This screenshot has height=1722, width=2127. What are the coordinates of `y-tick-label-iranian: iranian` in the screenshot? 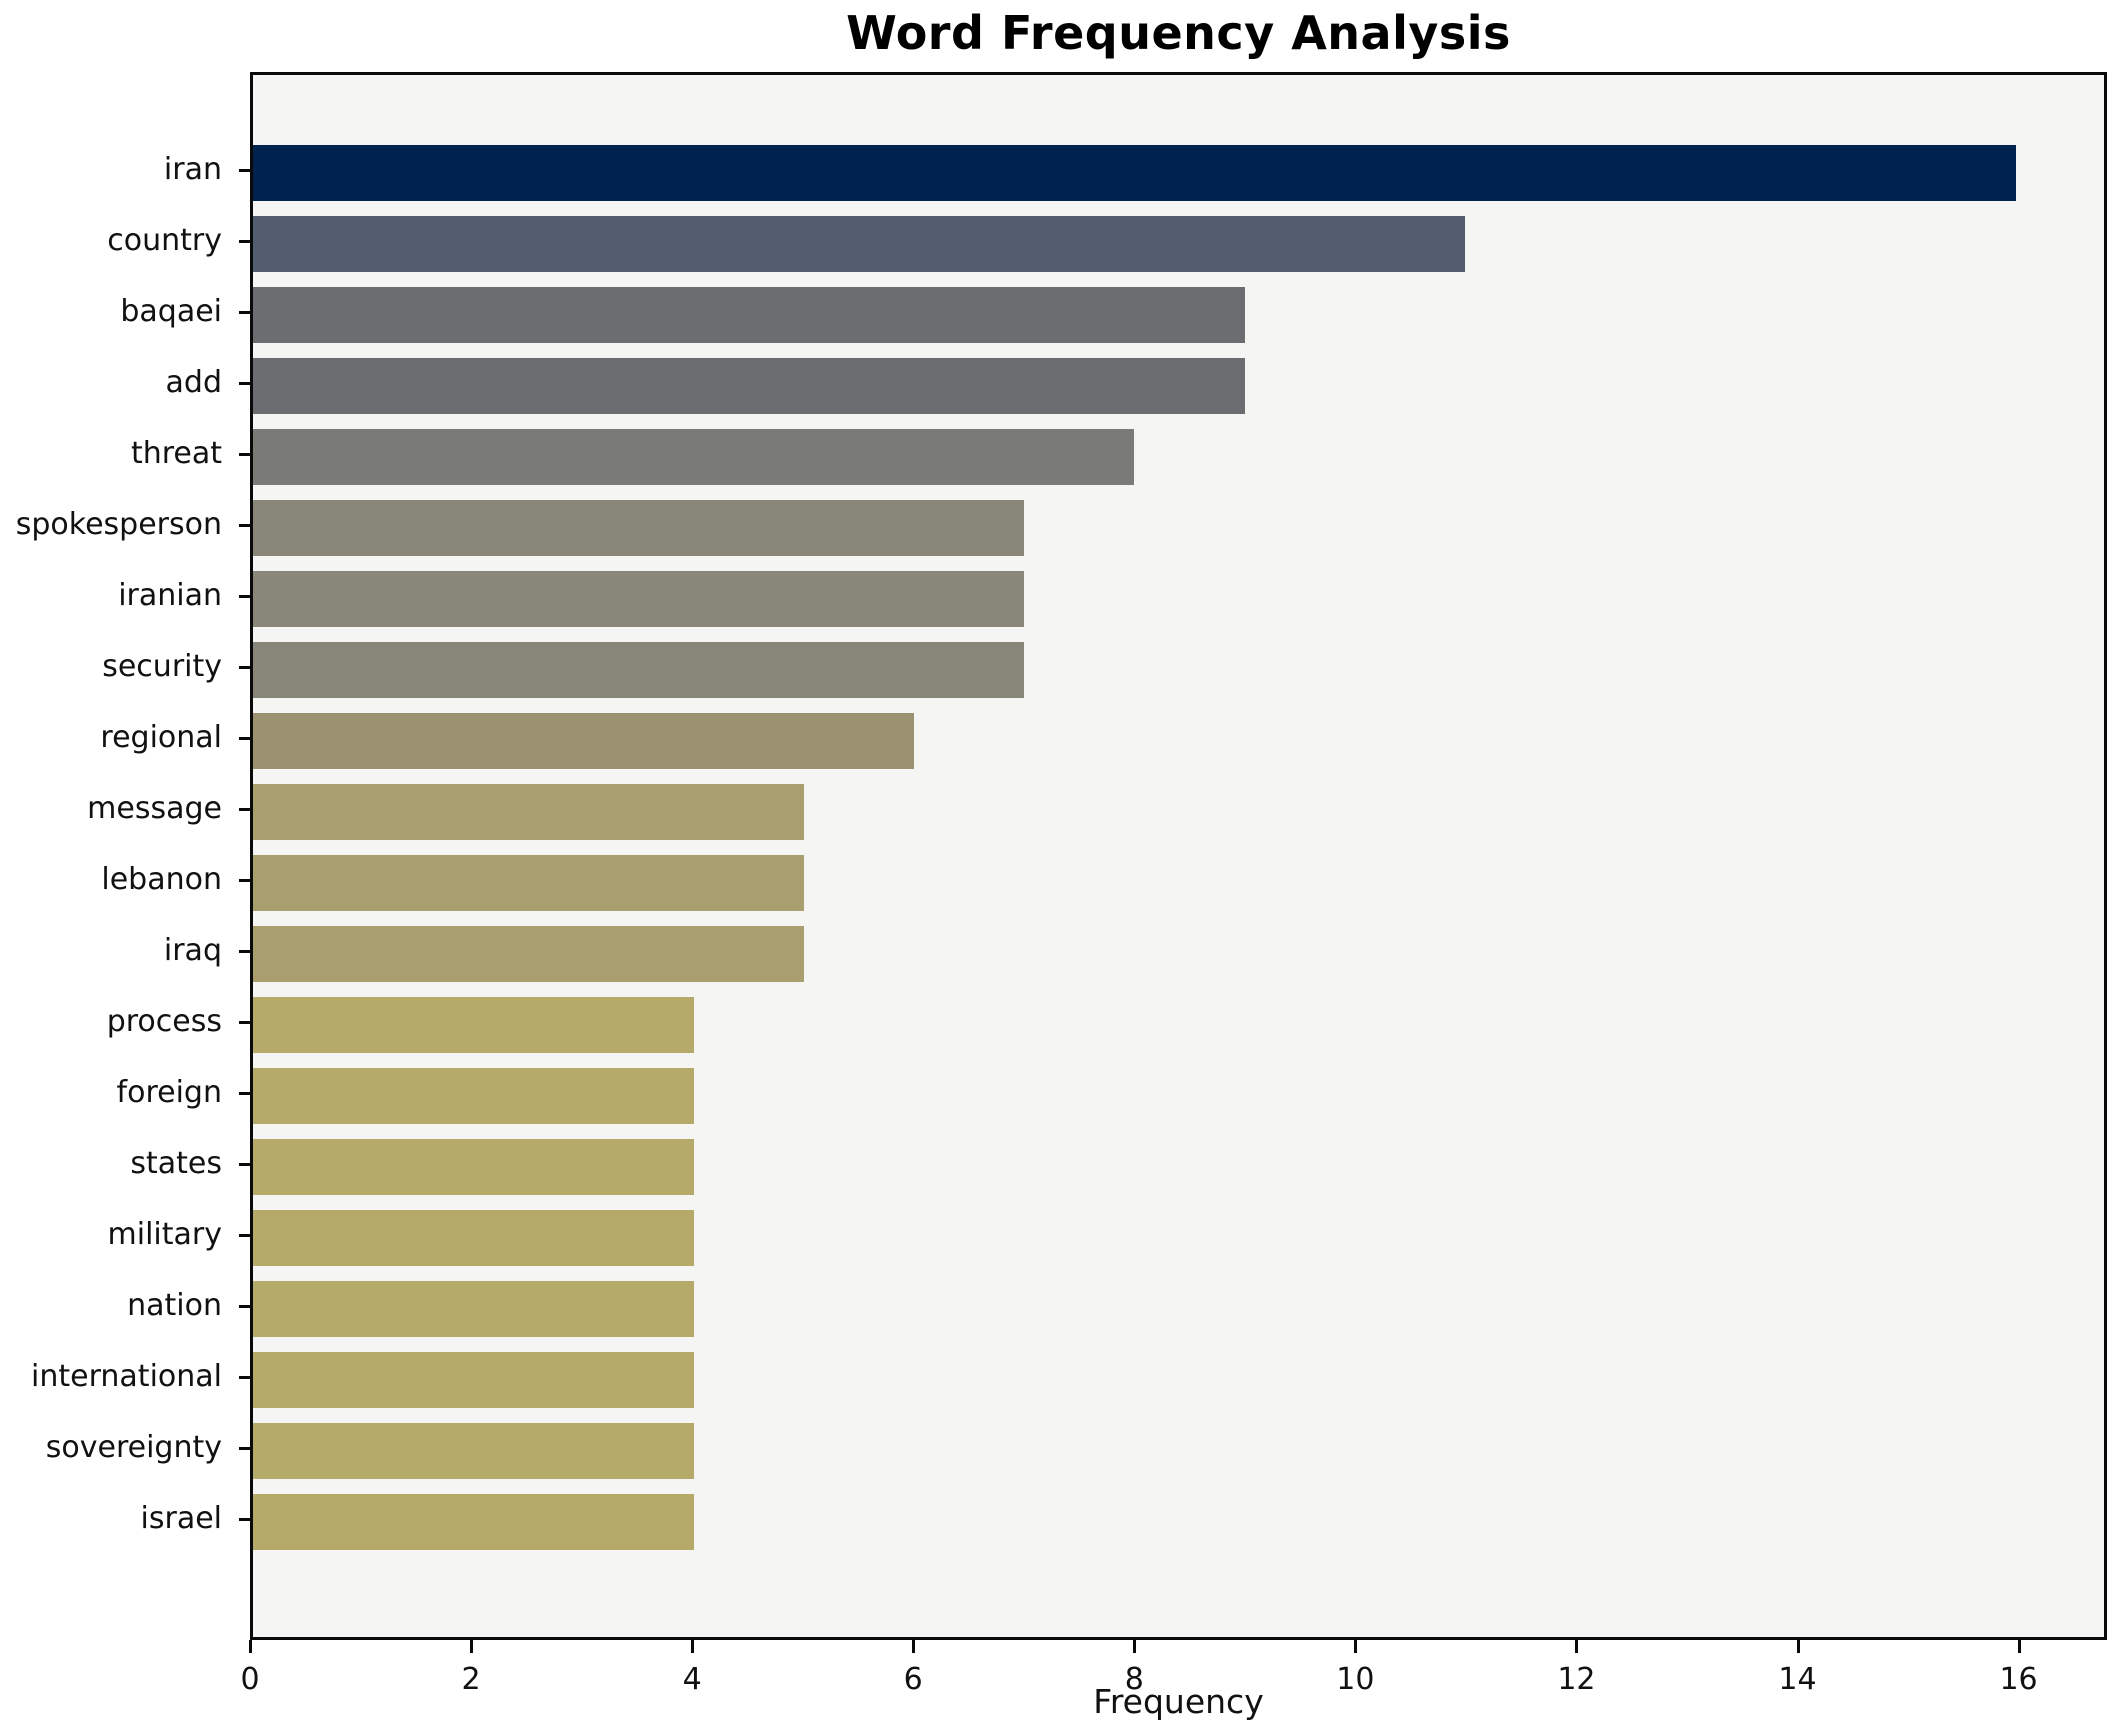 It's located at (170, 595).